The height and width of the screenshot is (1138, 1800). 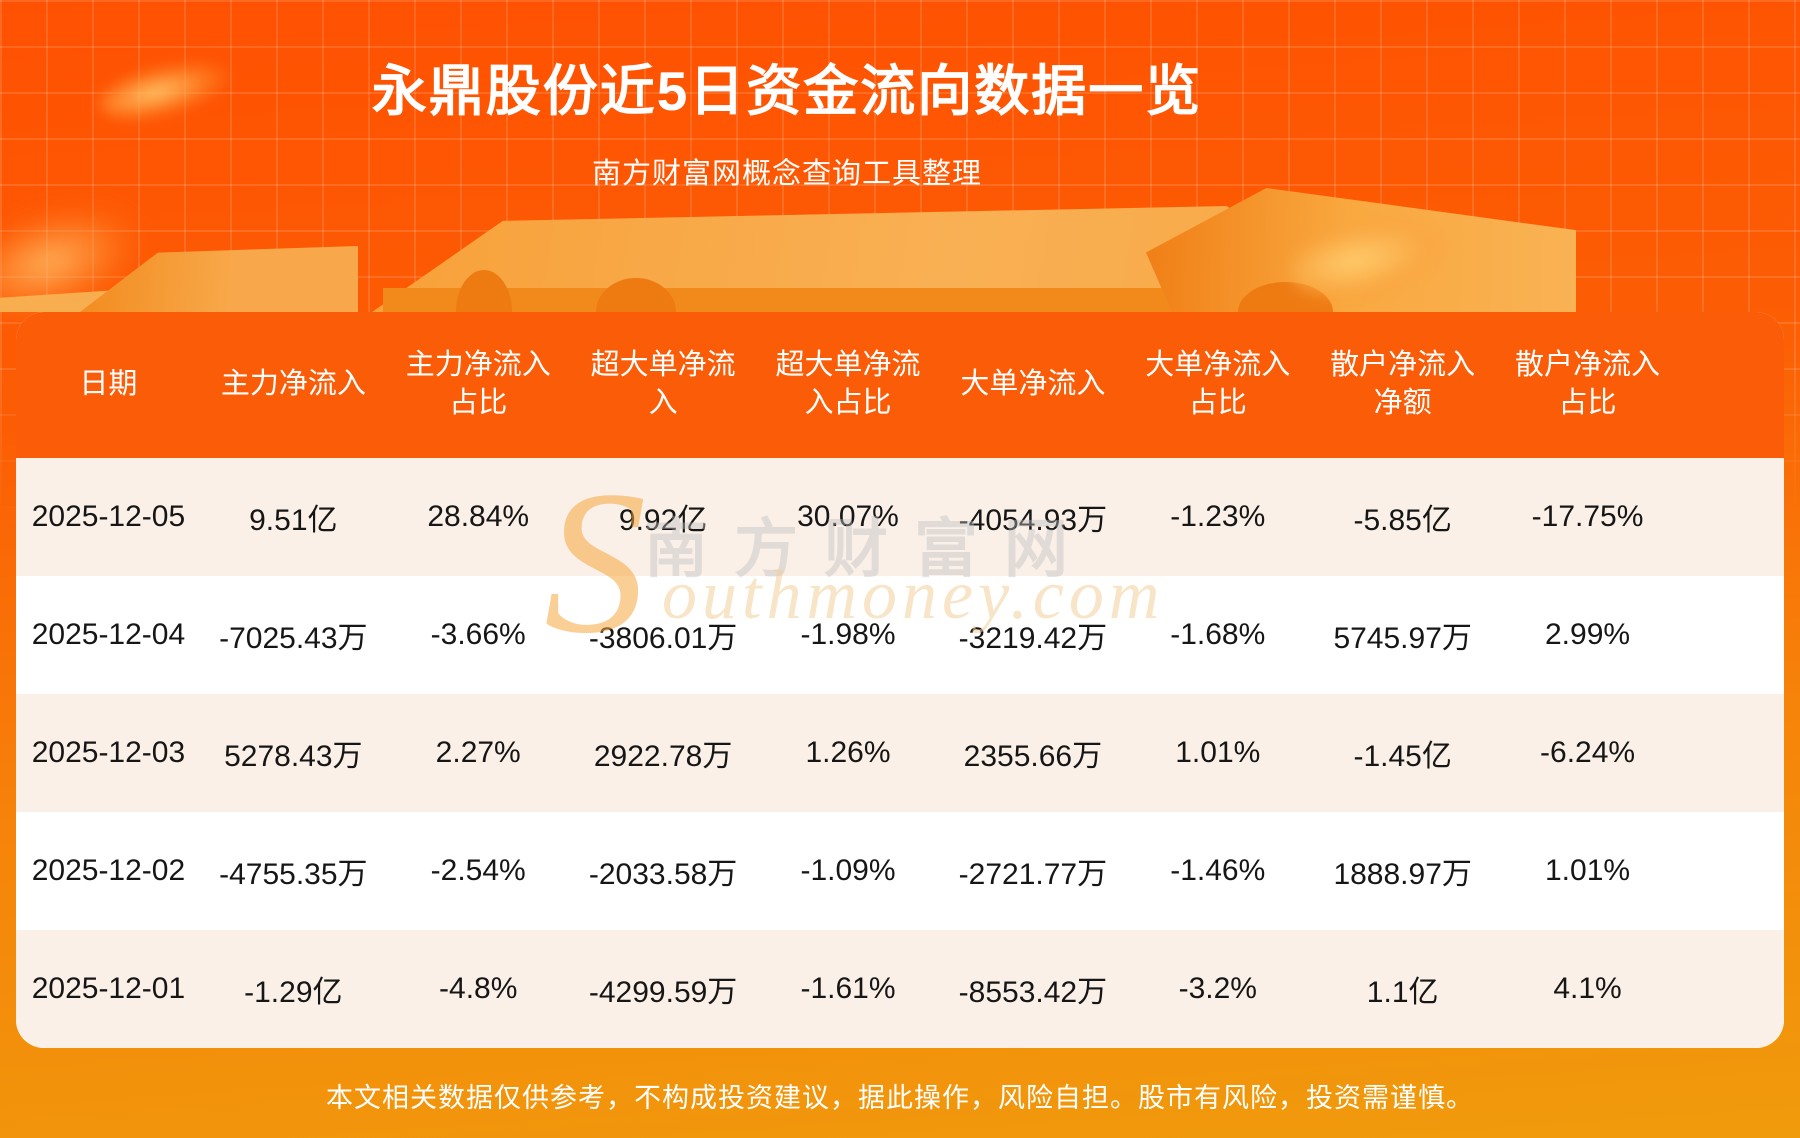 I want to click on cell-super-large-net-inflow: 9.92亿, so click(x=663, y=520).